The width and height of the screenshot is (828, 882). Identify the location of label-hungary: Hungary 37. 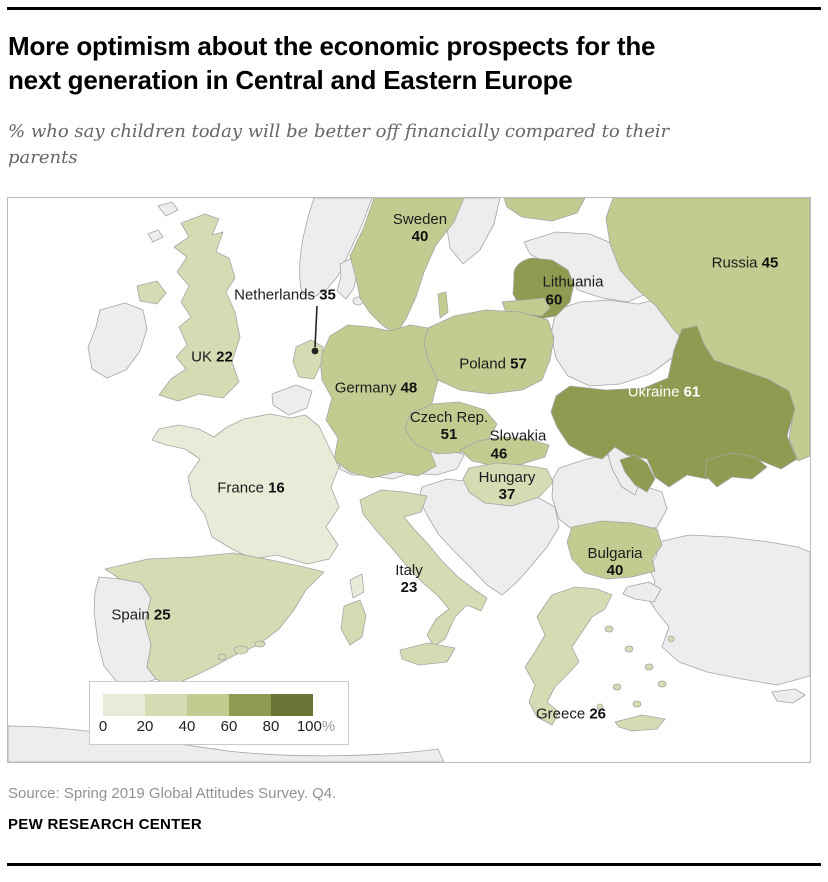
(507, 486).